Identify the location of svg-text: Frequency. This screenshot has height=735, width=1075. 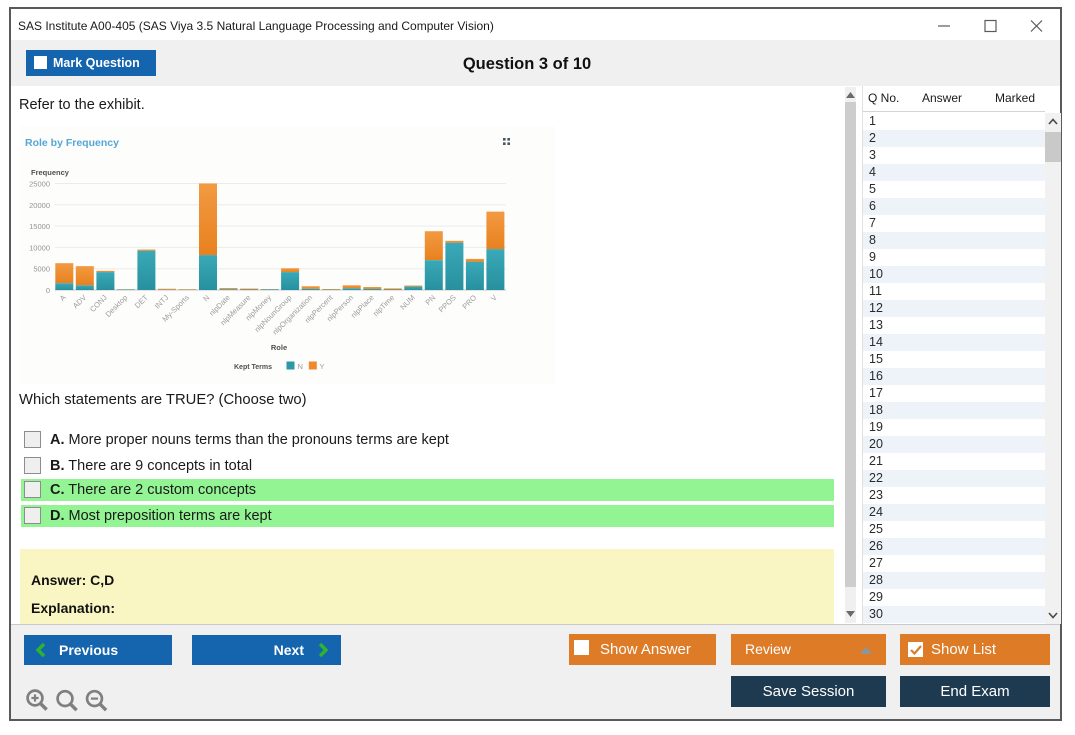
(50, 172).